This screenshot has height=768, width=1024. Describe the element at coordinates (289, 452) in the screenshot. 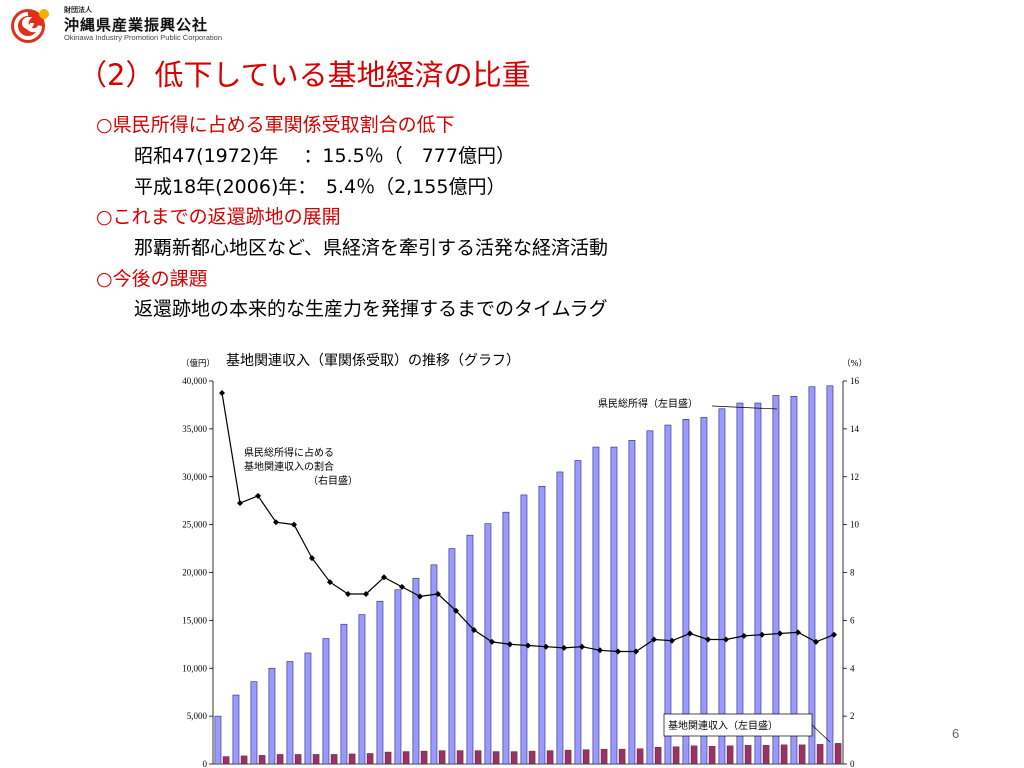

I see `ratio-label-line-1: 県民総所得に占める` at that location.